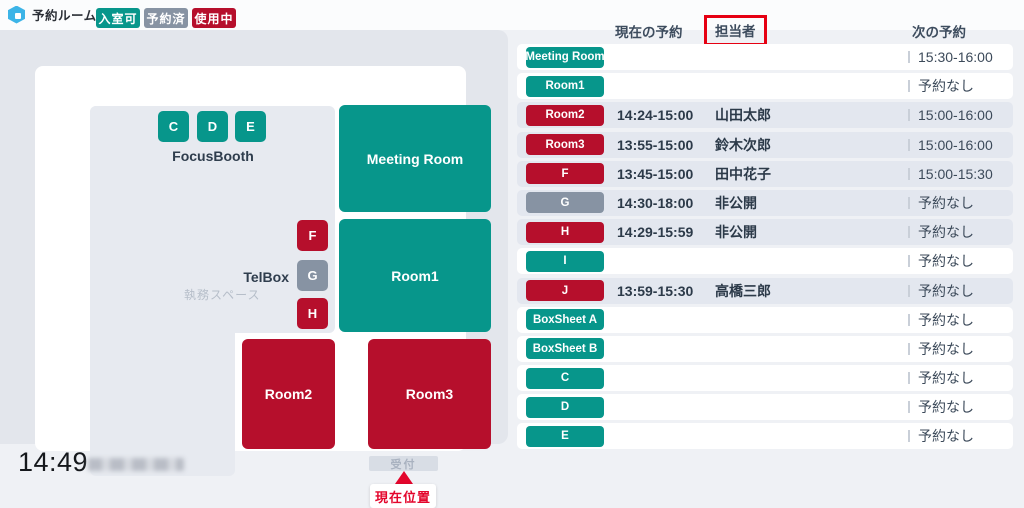 This screenshot has height=508, width=1024. Describe the element at coordinates (565, 203) in the screenshot. I see `room-badge: G` at that location.